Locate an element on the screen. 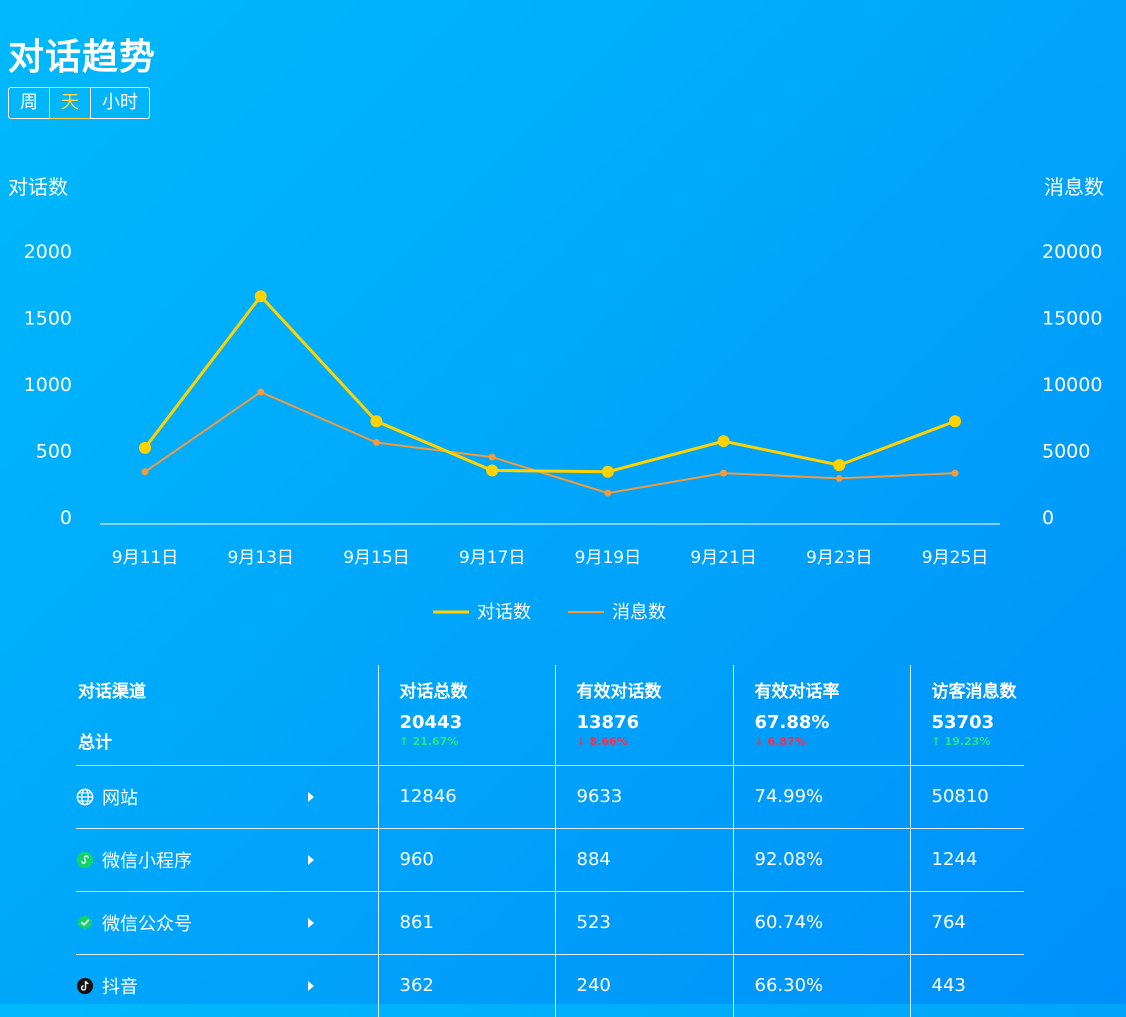 The height and width of the screenshot is (1017, 1126). change-indicator: ↑ 19.23% is located at coordinates (961, 741).